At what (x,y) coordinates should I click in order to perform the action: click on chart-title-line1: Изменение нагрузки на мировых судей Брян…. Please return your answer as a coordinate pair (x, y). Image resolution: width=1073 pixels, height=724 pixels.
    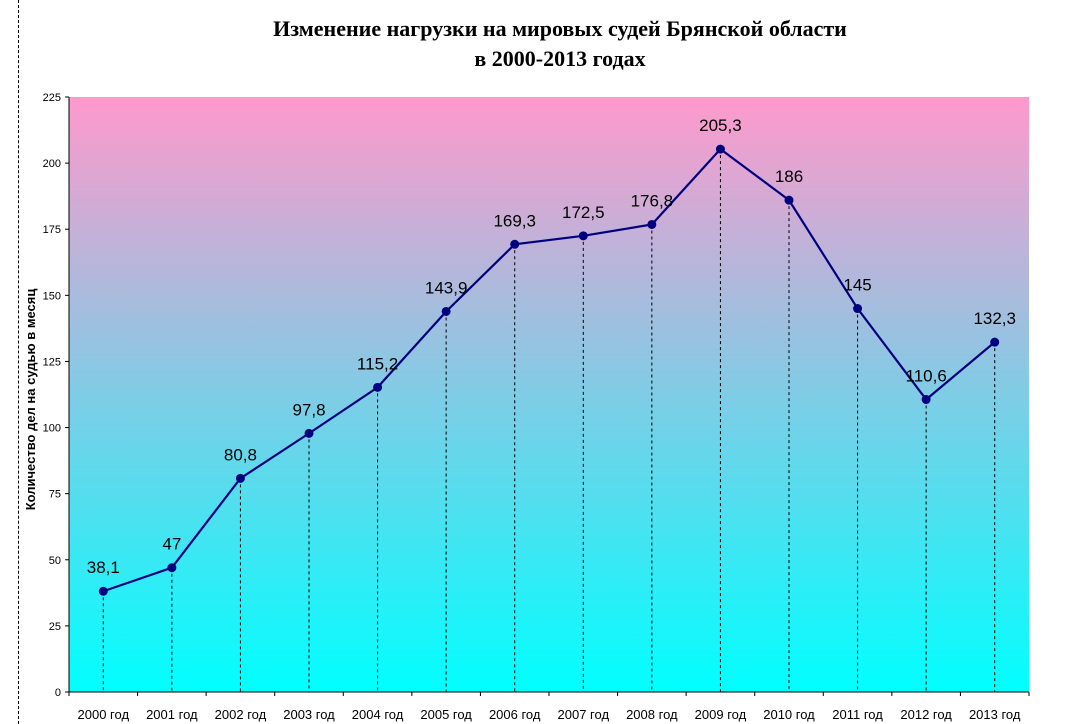
    Looking at the image, I should click on (560, 28).